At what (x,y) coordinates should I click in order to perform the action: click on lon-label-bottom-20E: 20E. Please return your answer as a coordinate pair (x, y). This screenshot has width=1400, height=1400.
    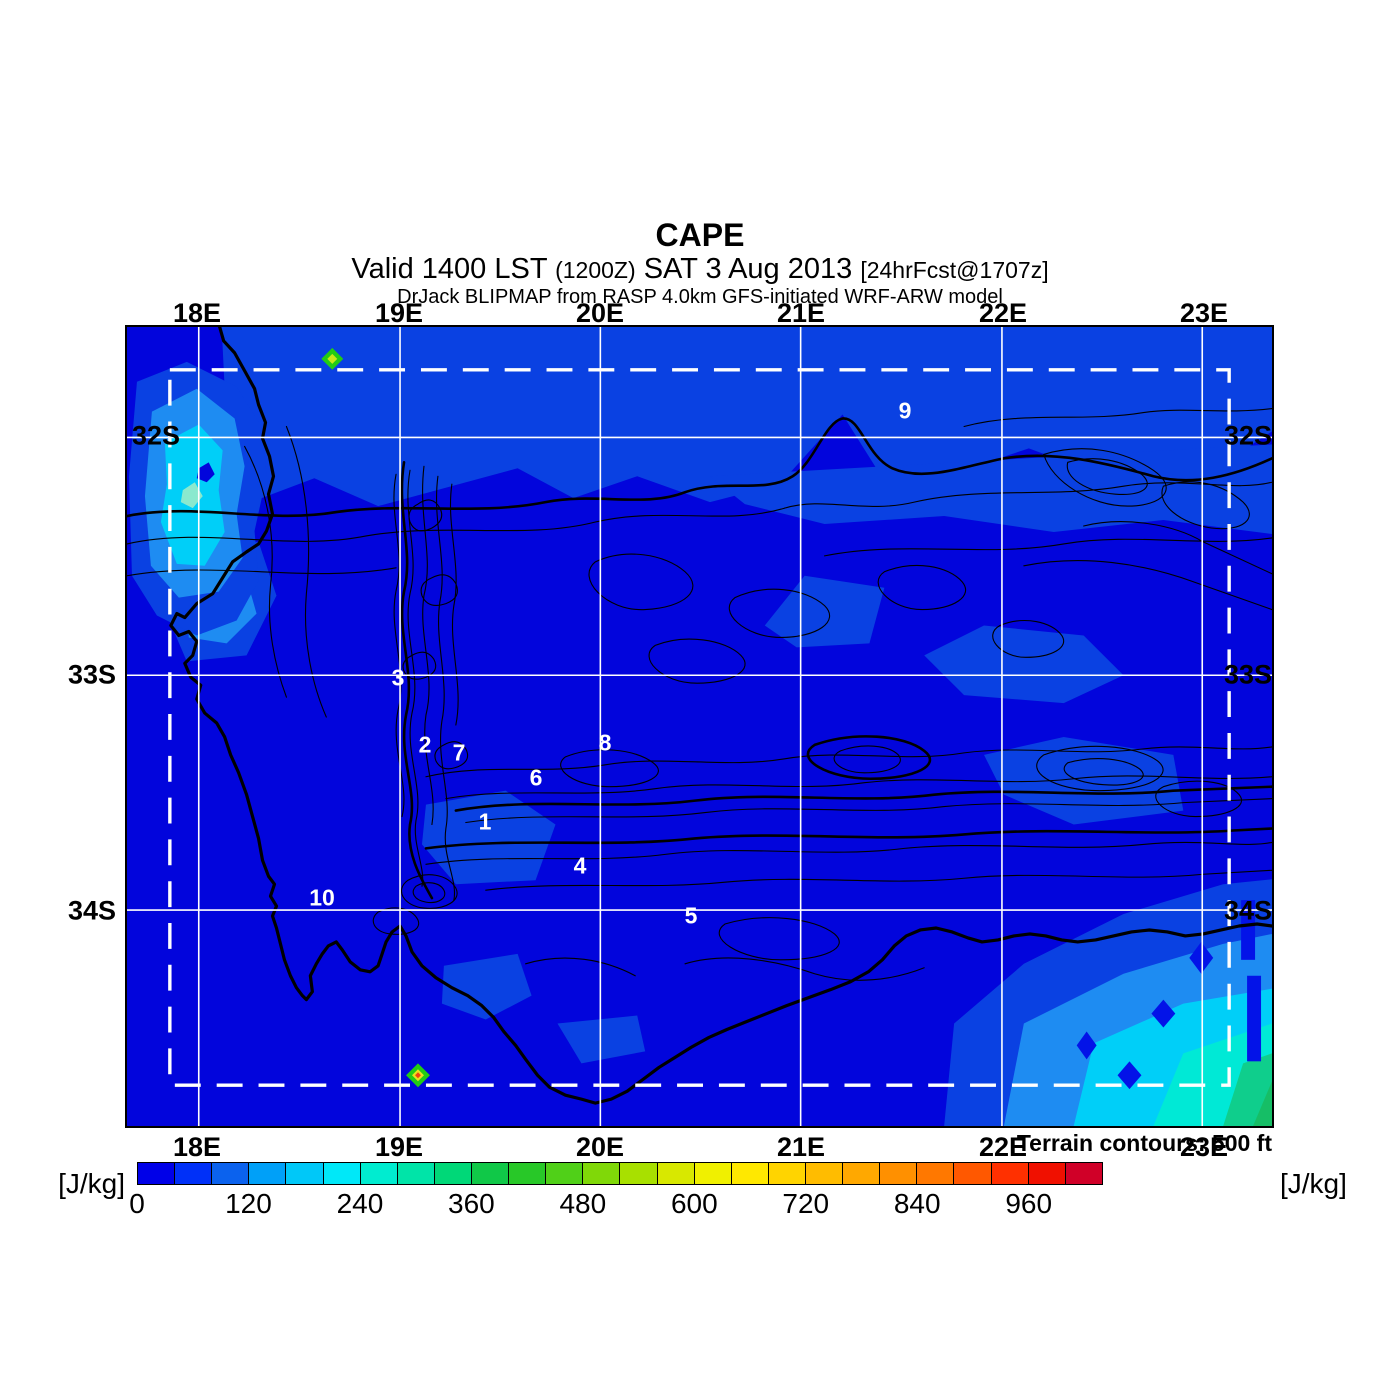
    Looking at the image, I should click on (600, 1147).